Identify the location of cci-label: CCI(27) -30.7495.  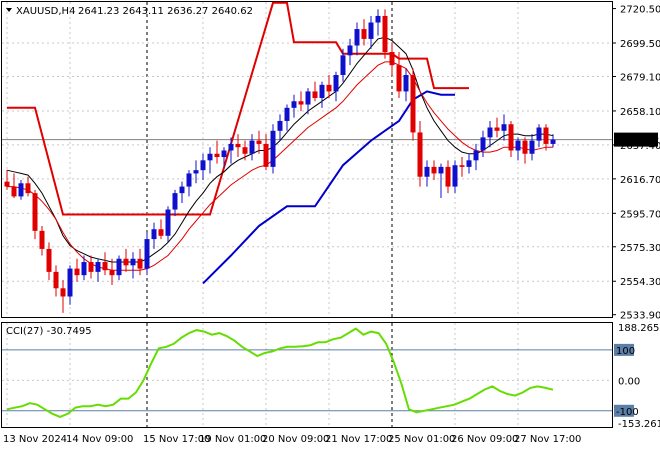
(49, 331).